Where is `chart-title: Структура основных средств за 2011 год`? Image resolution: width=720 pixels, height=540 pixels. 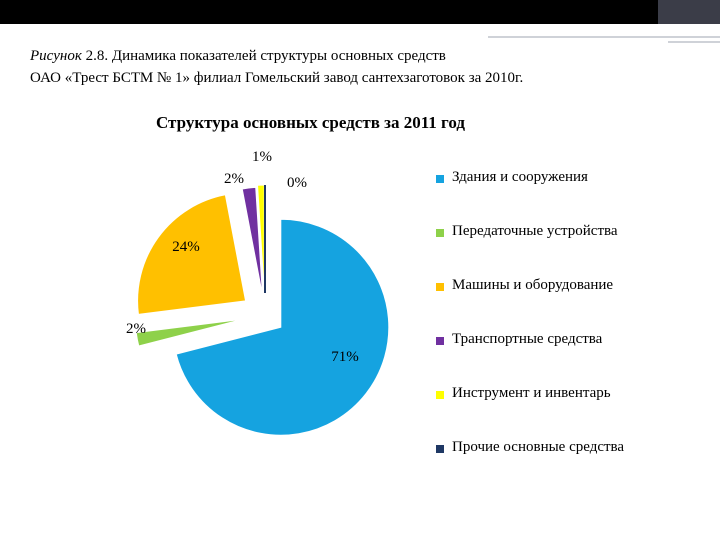
chart-title: Структура основных средств за 2011 год is located at coordinates (310, 122).